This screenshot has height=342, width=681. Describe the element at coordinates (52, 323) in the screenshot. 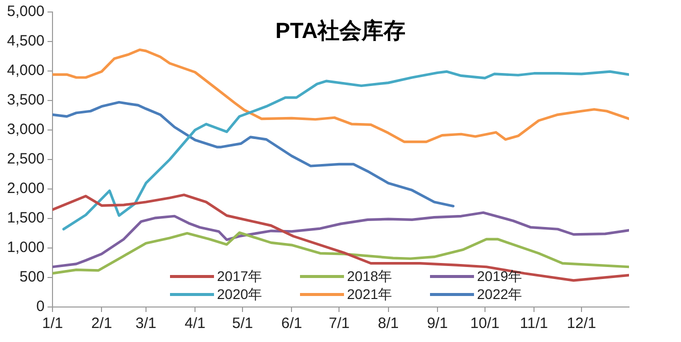

I see `x-tick-label: 1/1` at that location.